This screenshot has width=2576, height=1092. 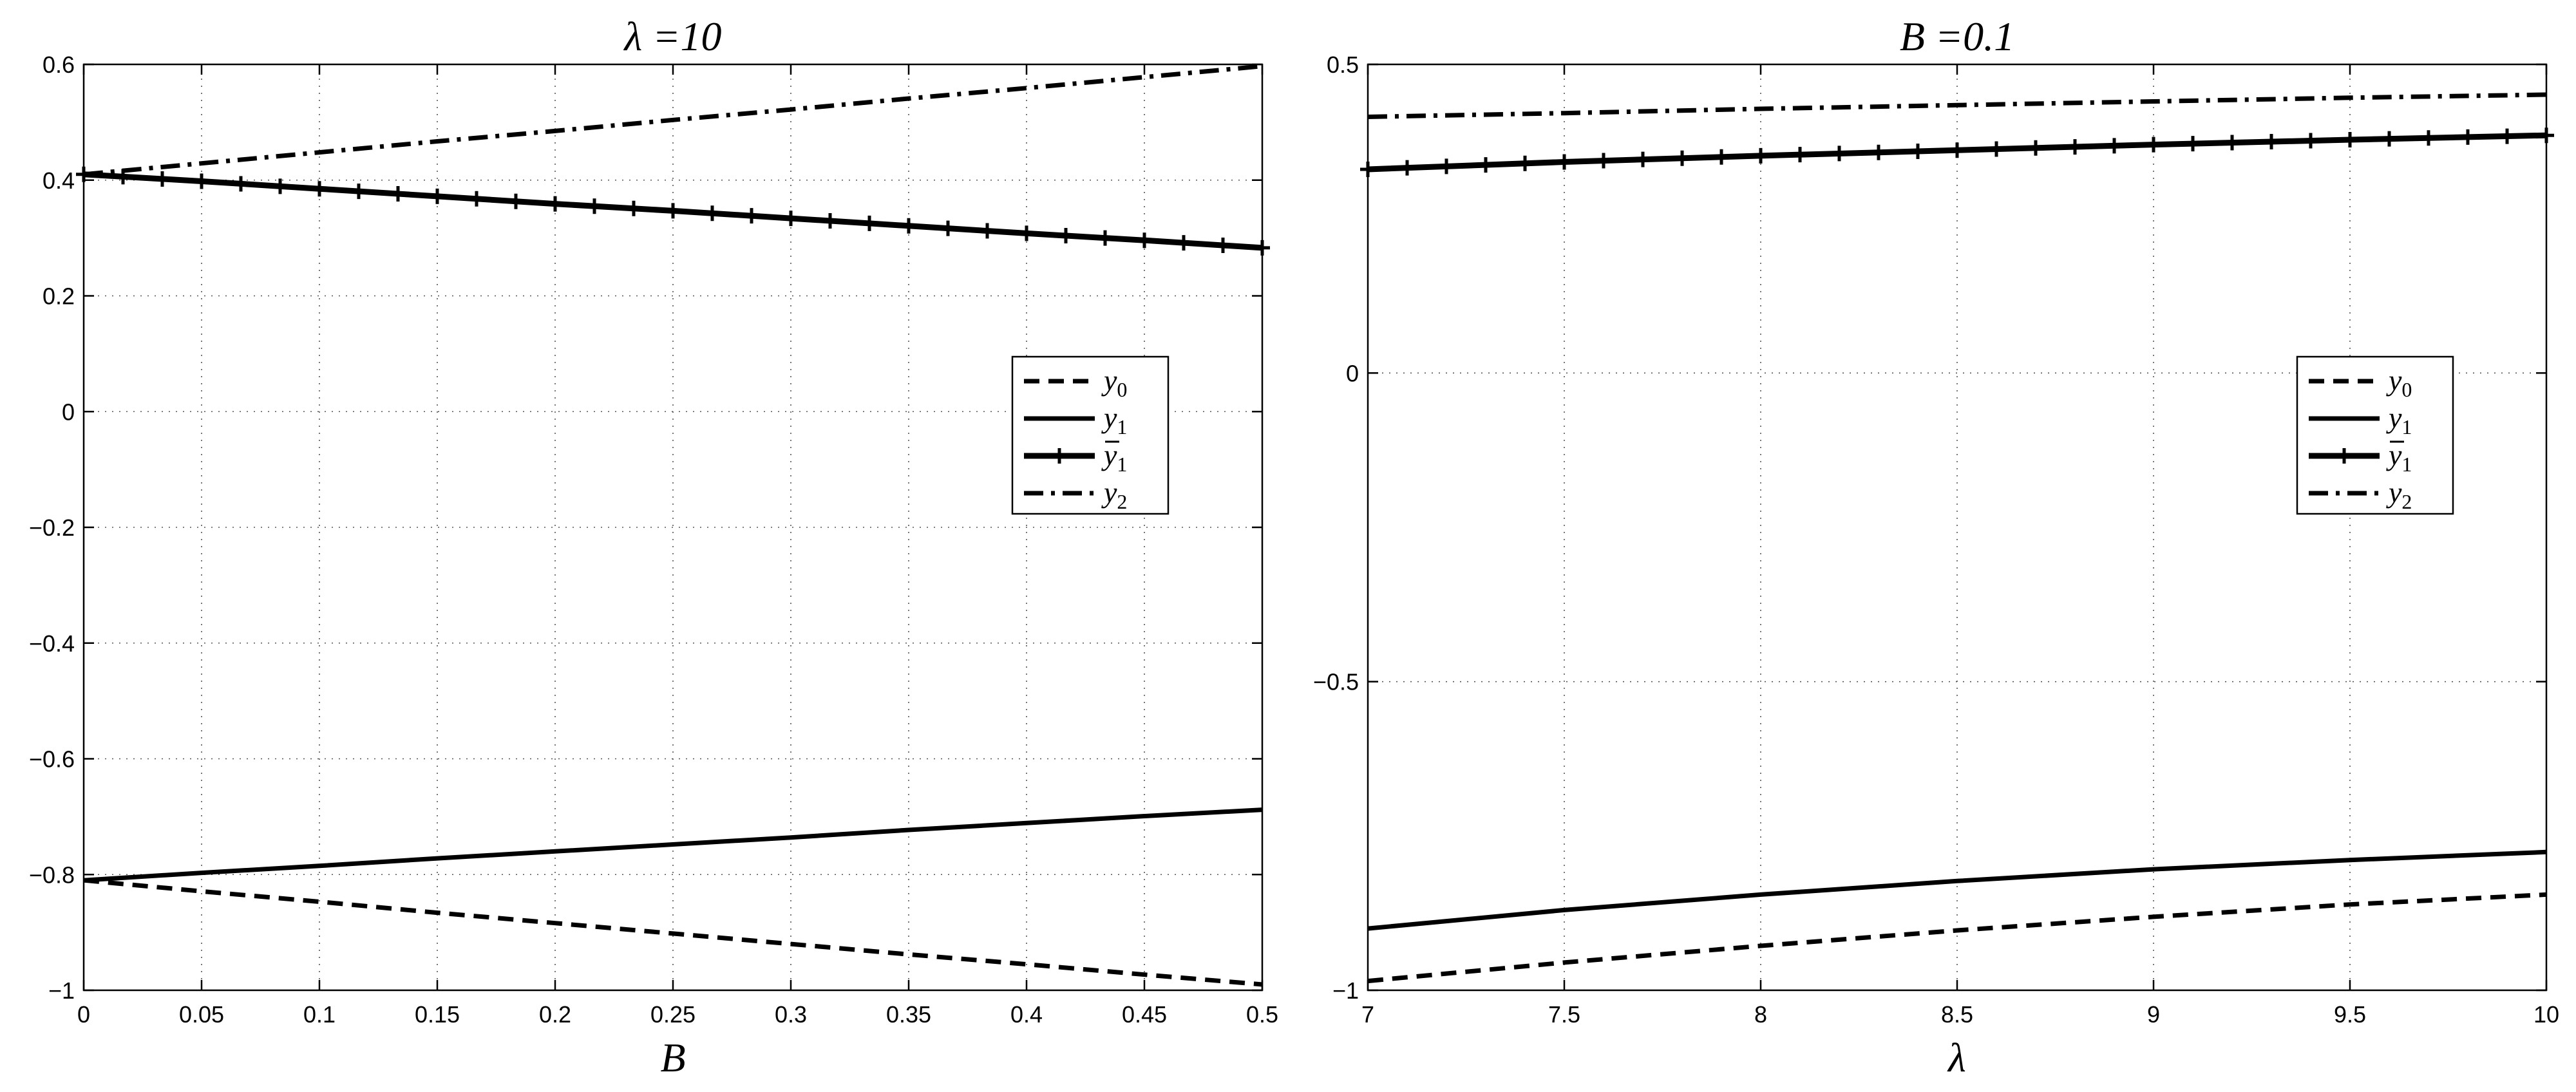 What do you see at coordinates (83, 1015) in the screenshot?
I see `x-tick-label: 0` at bounding box center [83, 1015].